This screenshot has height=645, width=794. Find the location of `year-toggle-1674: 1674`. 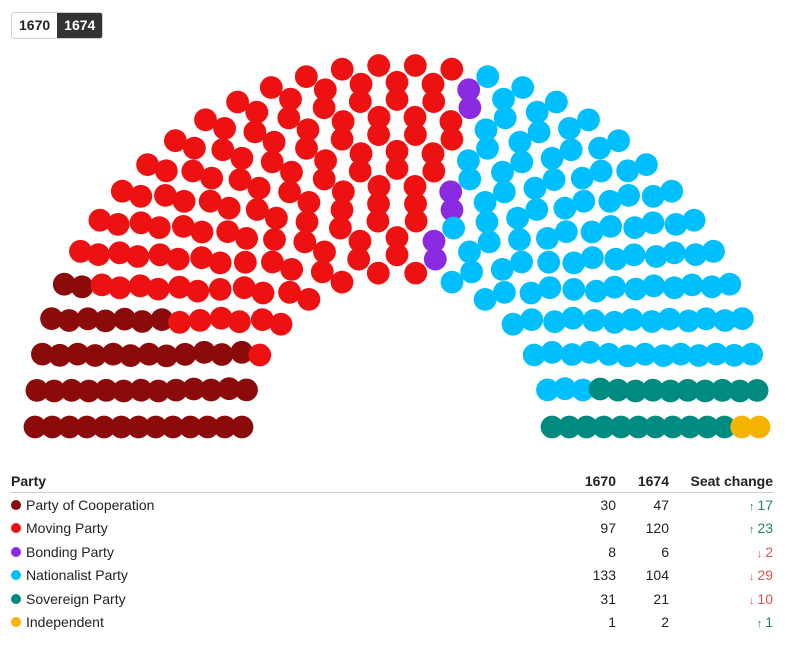

year-toggle-1674: 1674 is located at coordinates (80, 25).